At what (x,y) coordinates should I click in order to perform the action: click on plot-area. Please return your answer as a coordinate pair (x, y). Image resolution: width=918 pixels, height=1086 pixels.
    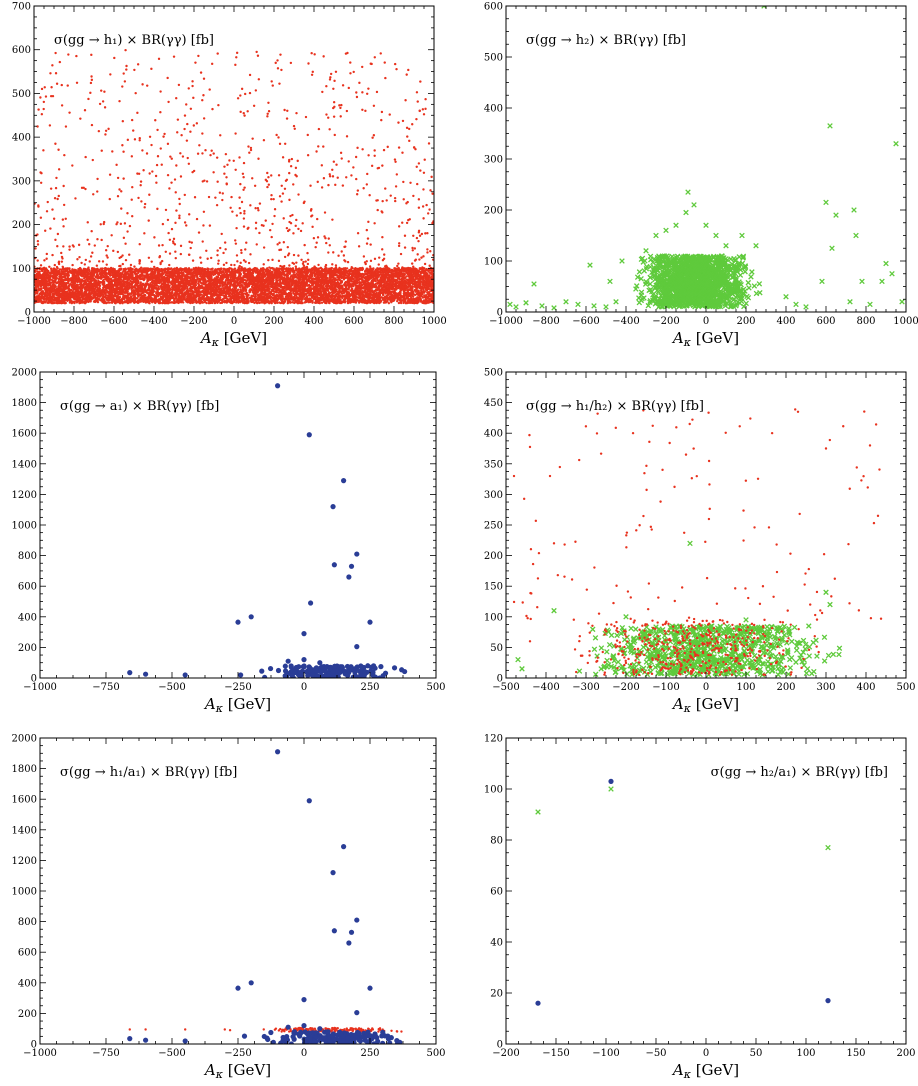
    Looking at the image, I should click on (234, 176).